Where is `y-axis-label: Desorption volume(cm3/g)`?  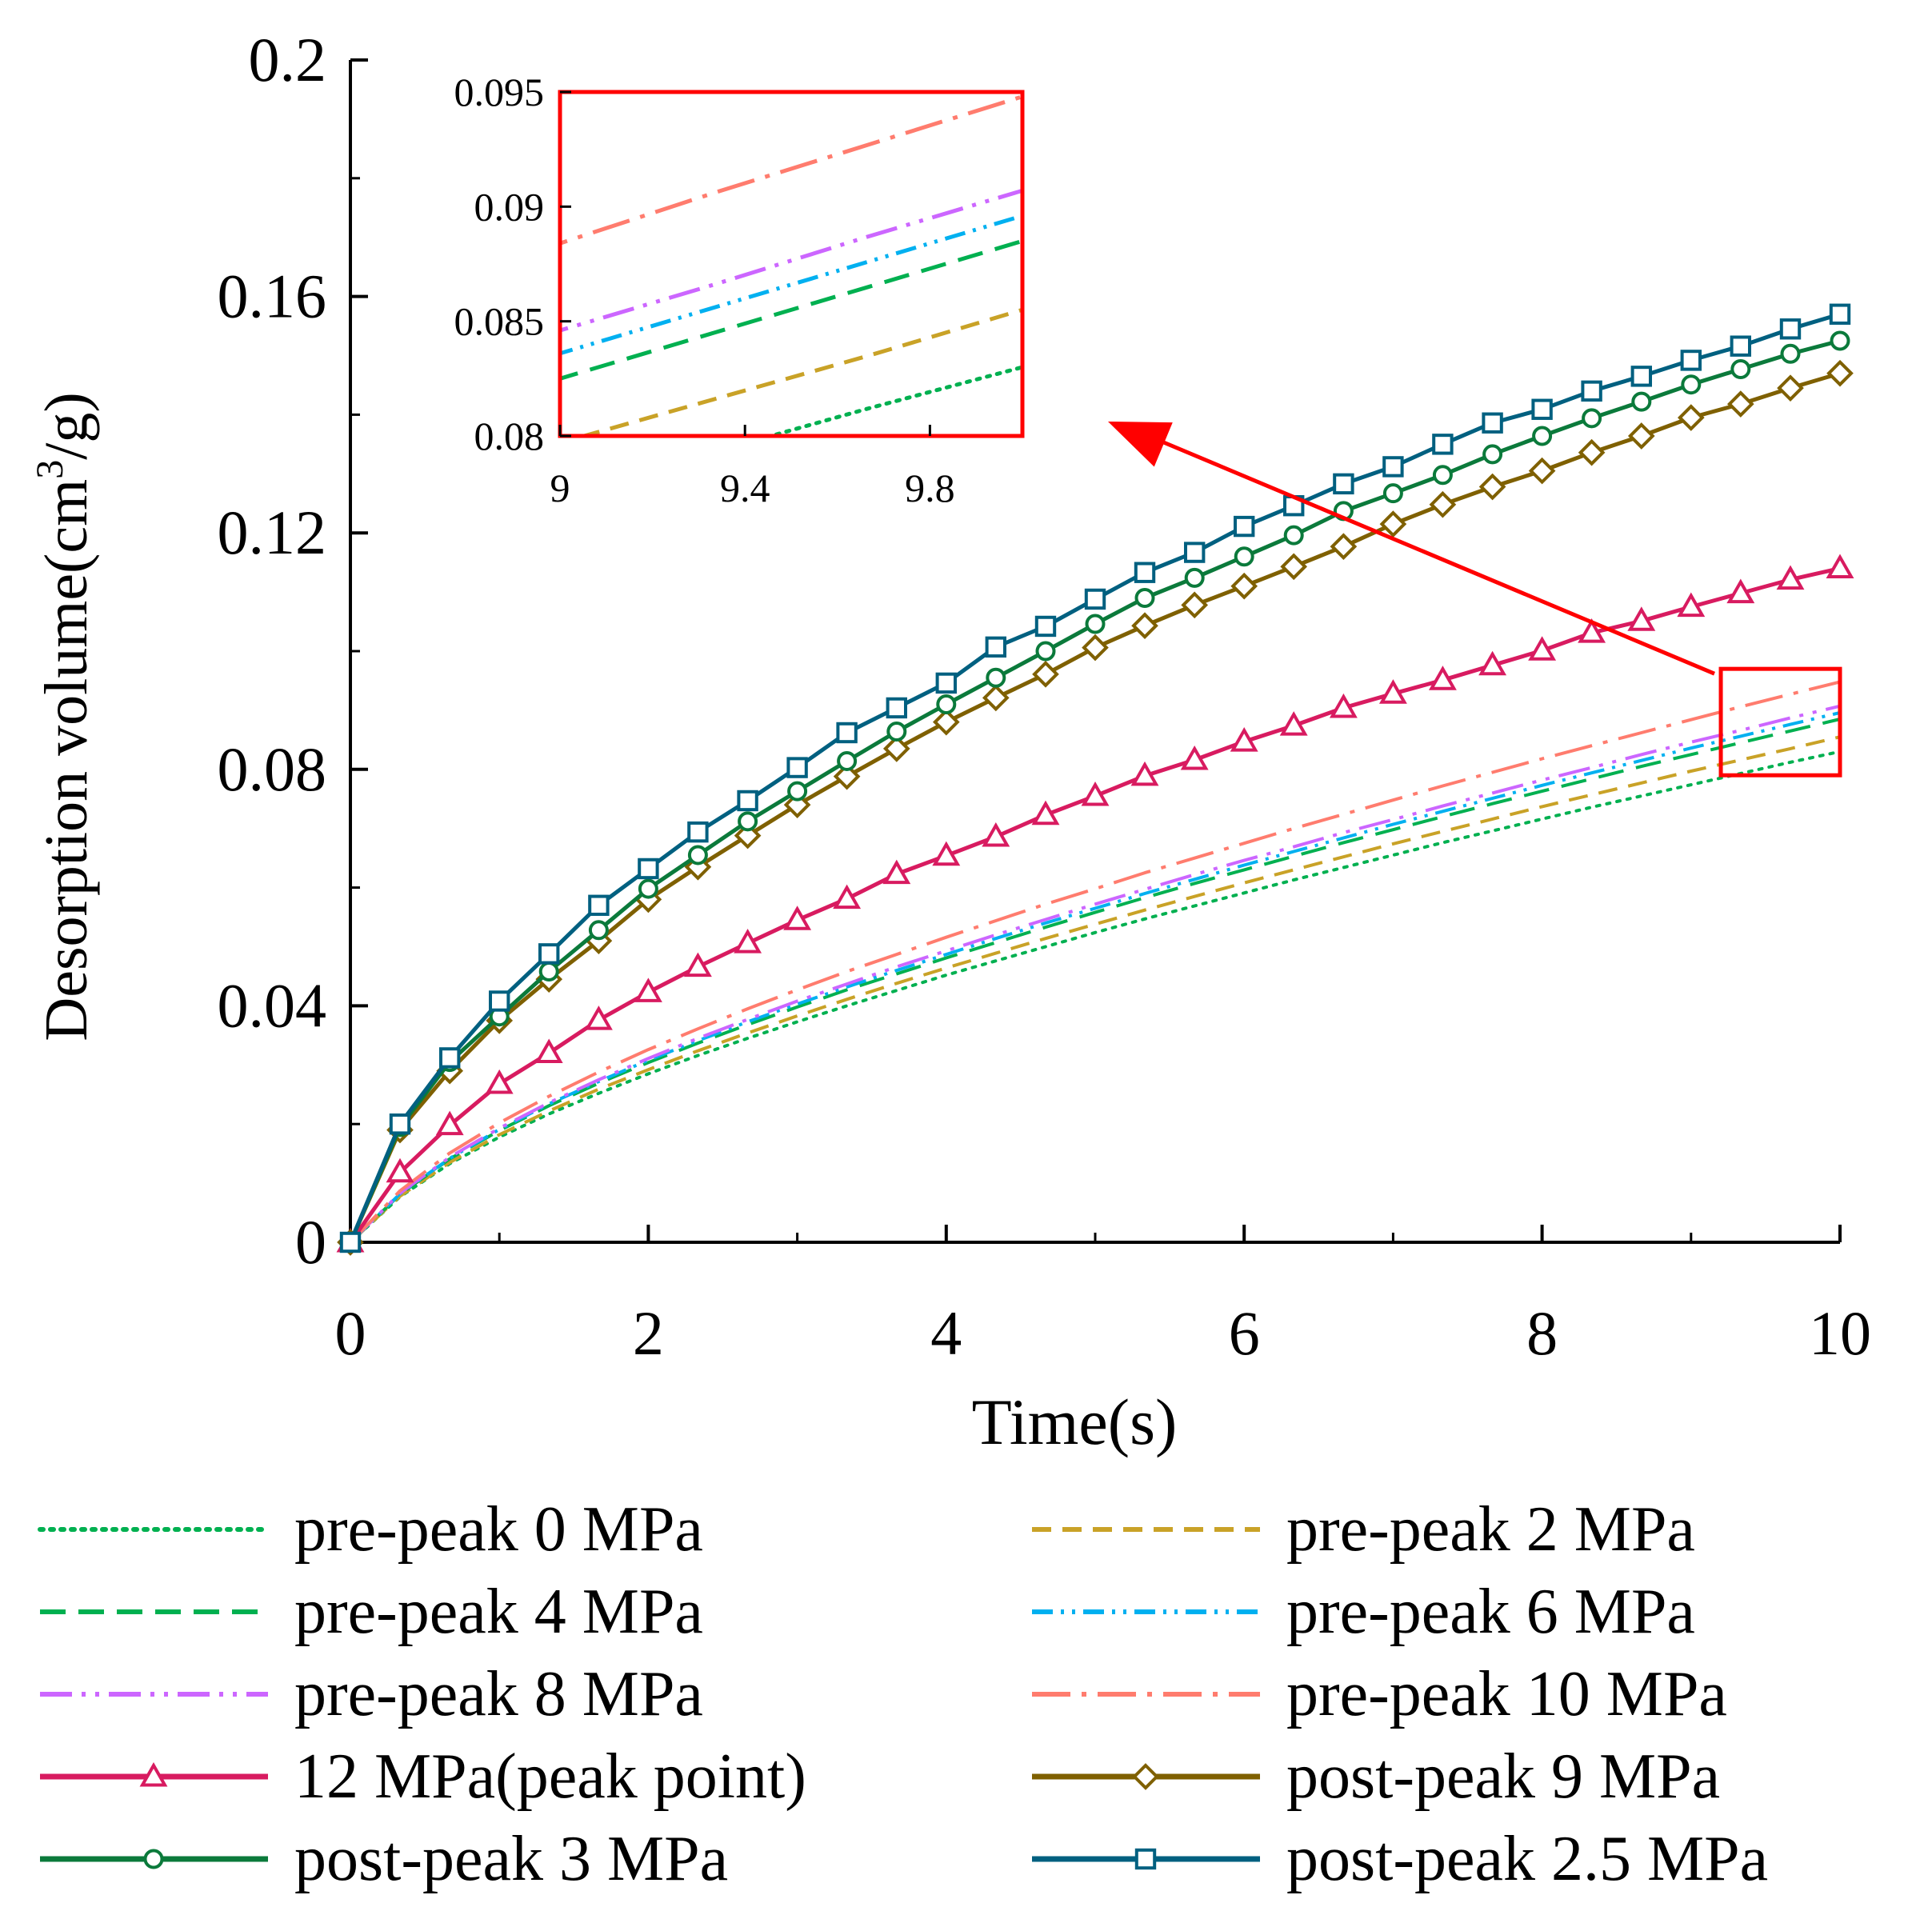
y-axis-label: Desorption volume(cm3/g) is located at coordinates (64, 716).